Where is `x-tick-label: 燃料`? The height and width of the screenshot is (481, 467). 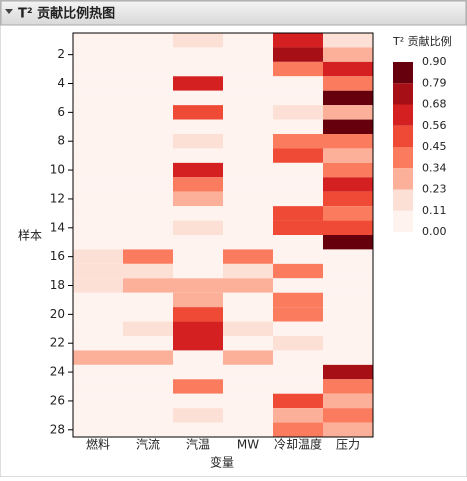 x-tick-label: 燃料 is located at coordinates (98, 444).